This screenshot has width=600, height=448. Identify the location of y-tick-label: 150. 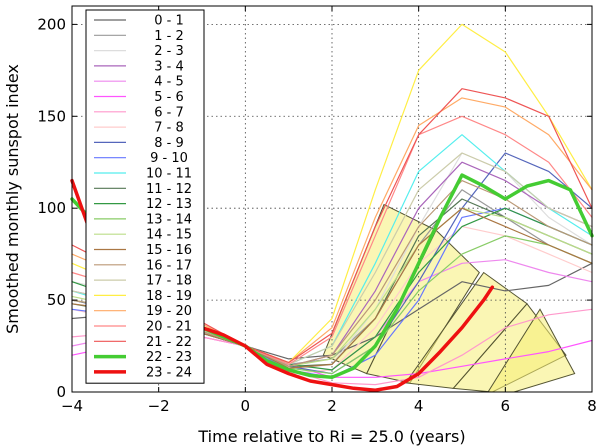
(51, 116).